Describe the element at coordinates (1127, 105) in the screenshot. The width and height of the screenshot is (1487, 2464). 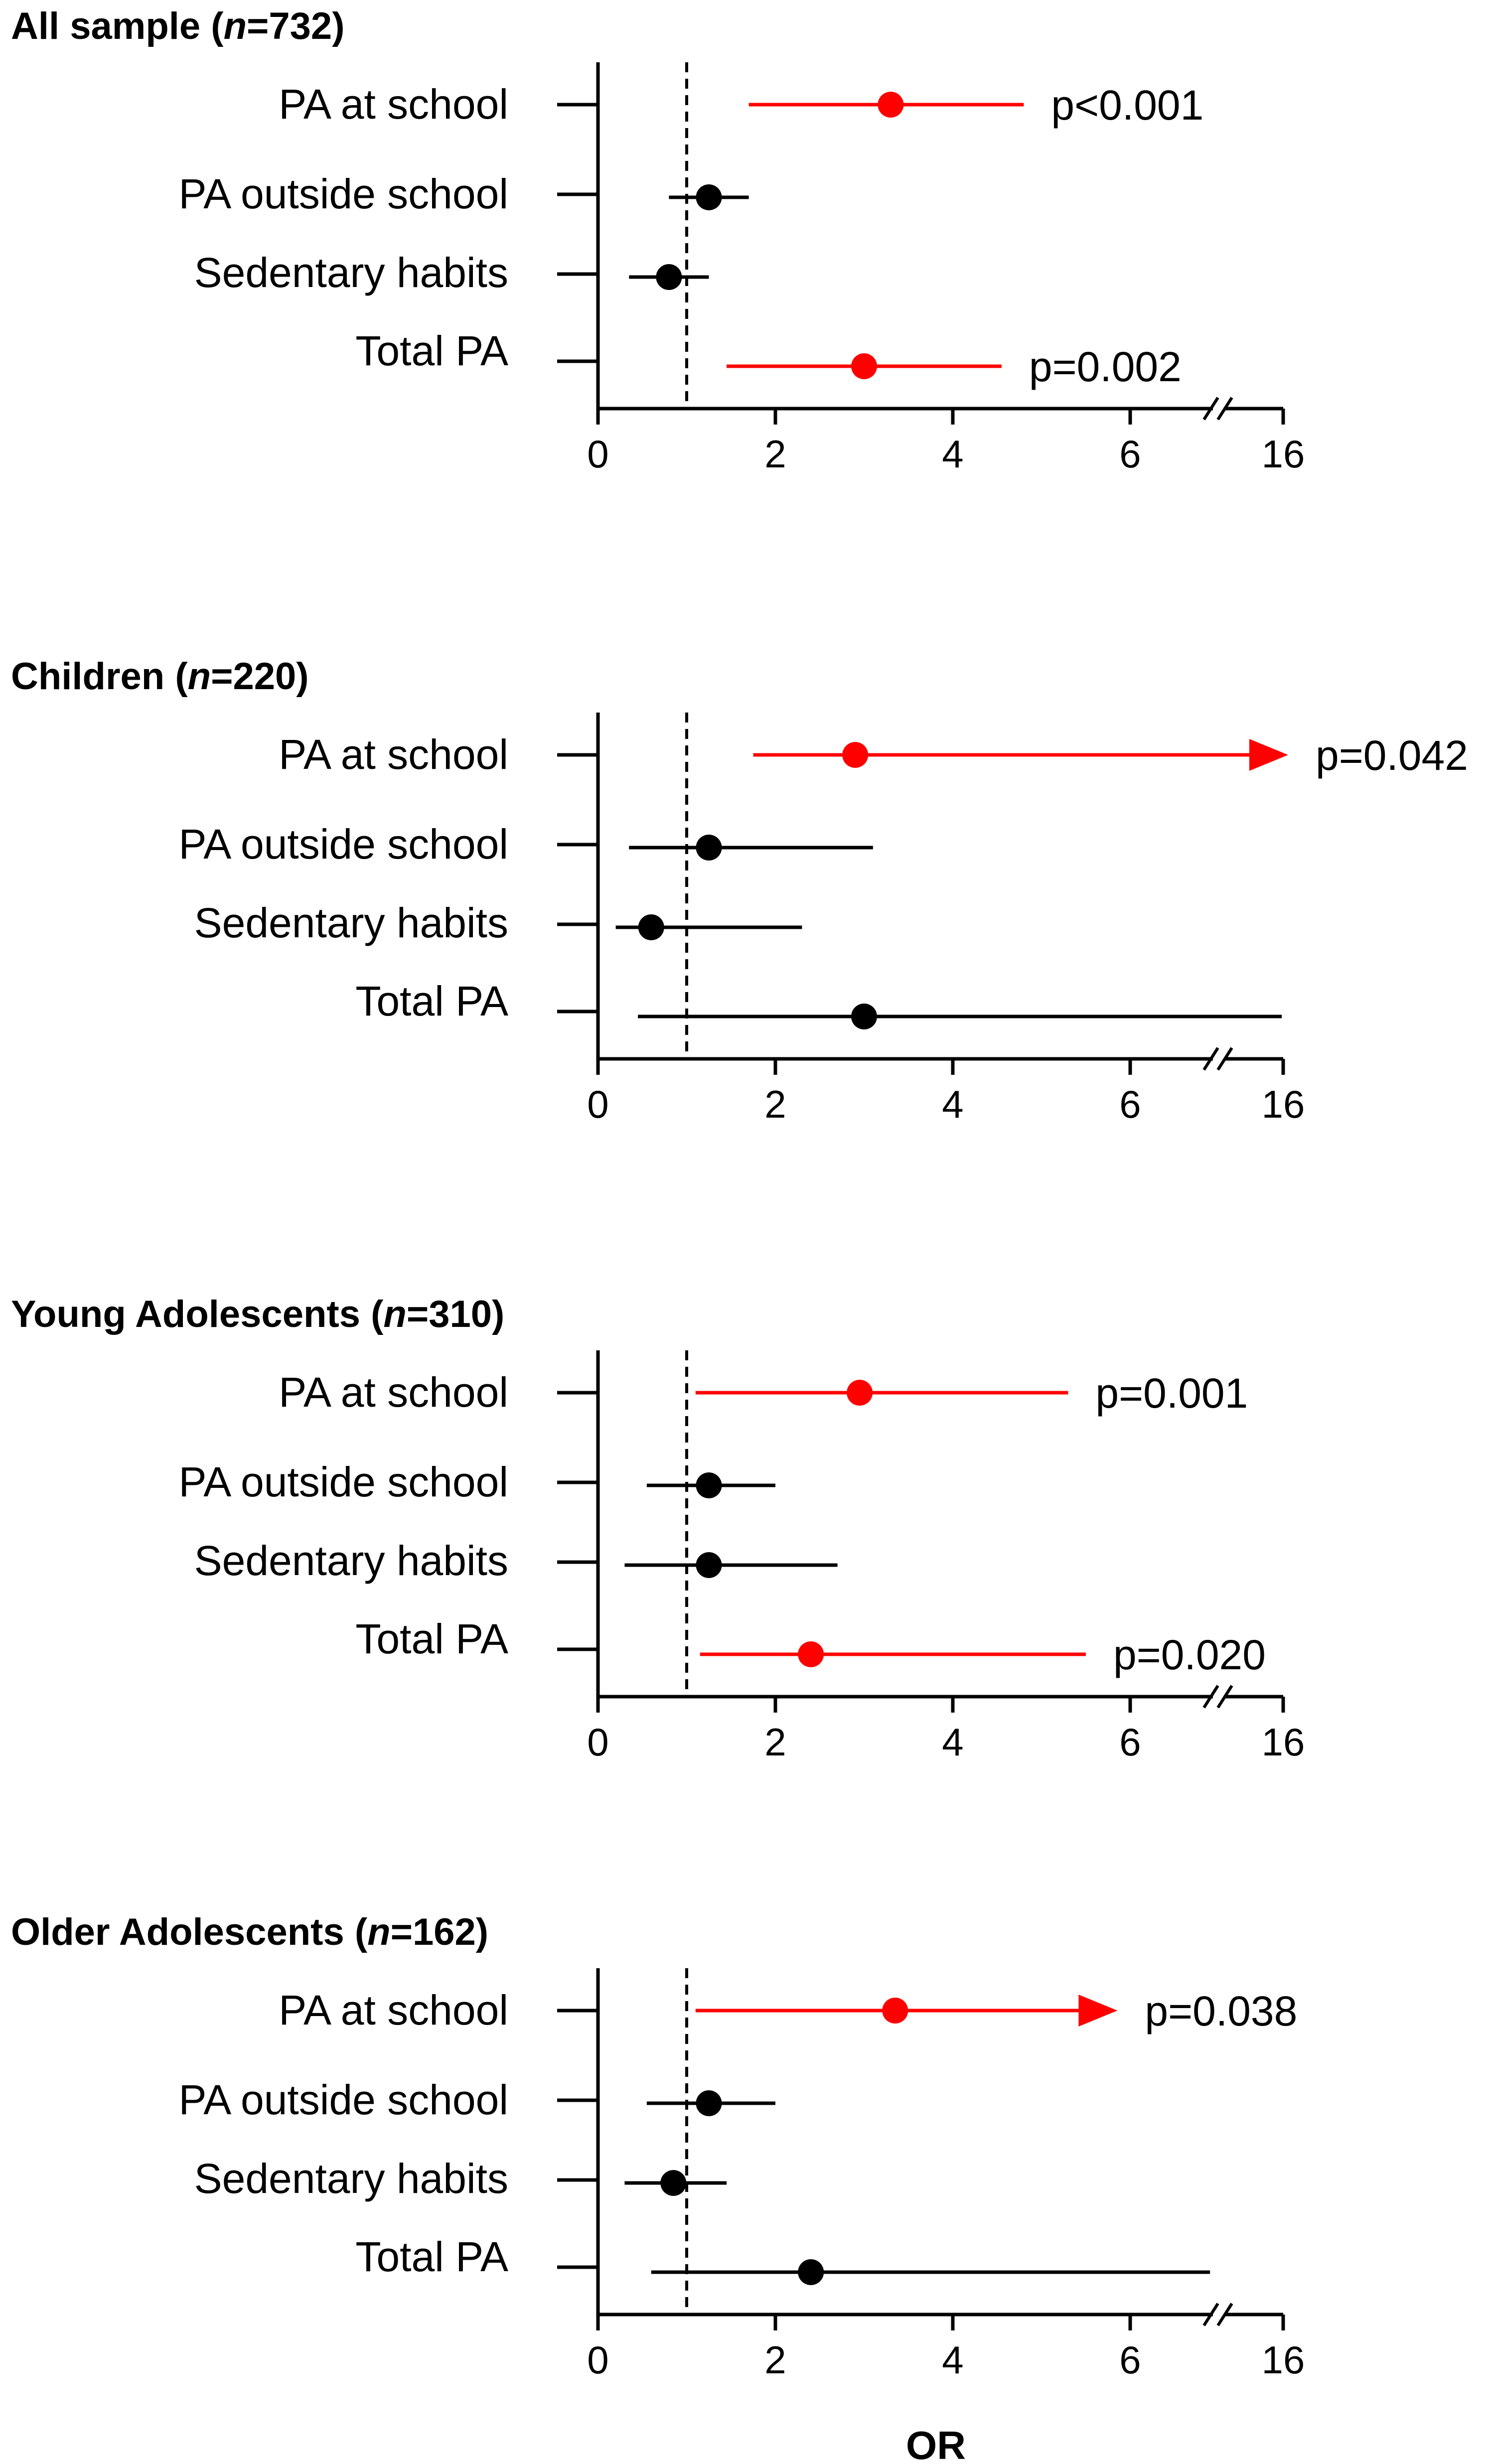
I see `p-value-label: p<0.001` at that location.